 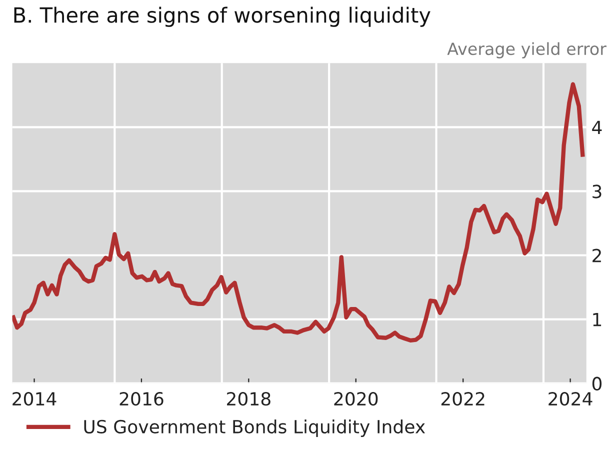 What do you see at coordinates (248, 399) in the screenshot?
I see `x-tick-label: 2018` at bounding box center [248, 399].